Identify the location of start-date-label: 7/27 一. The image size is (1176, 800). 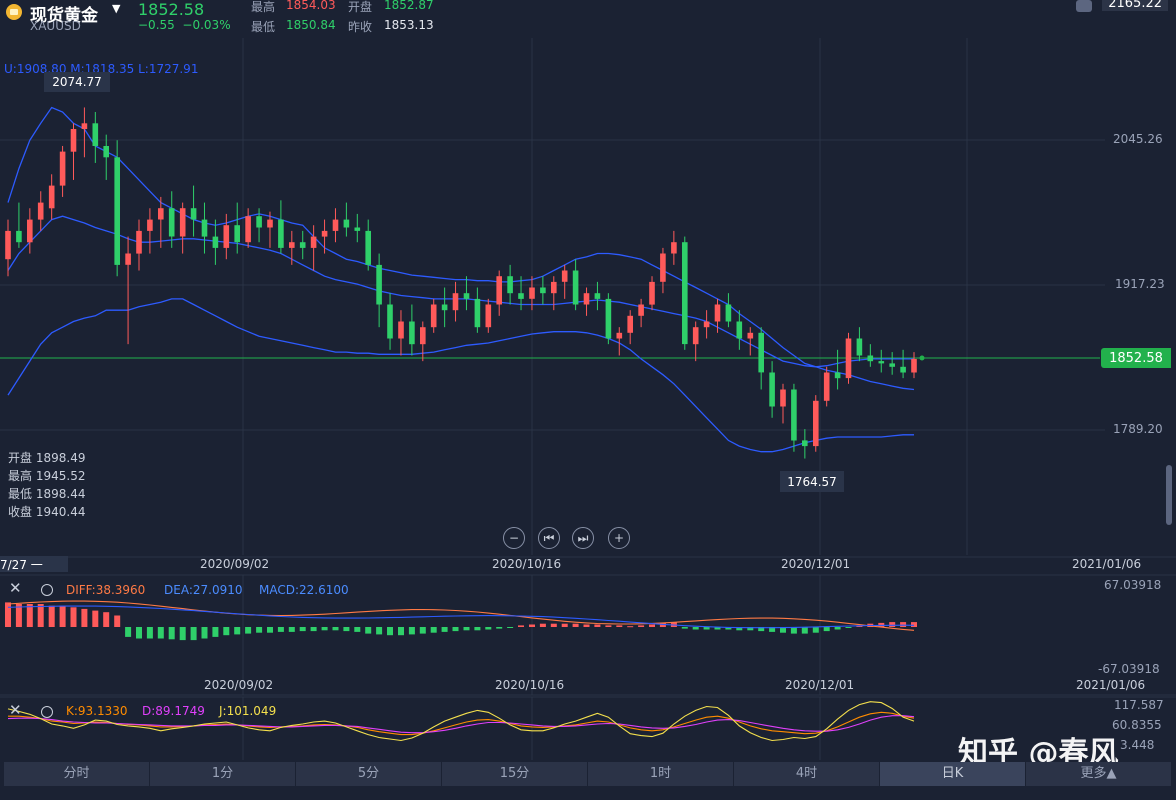
(34, 564).